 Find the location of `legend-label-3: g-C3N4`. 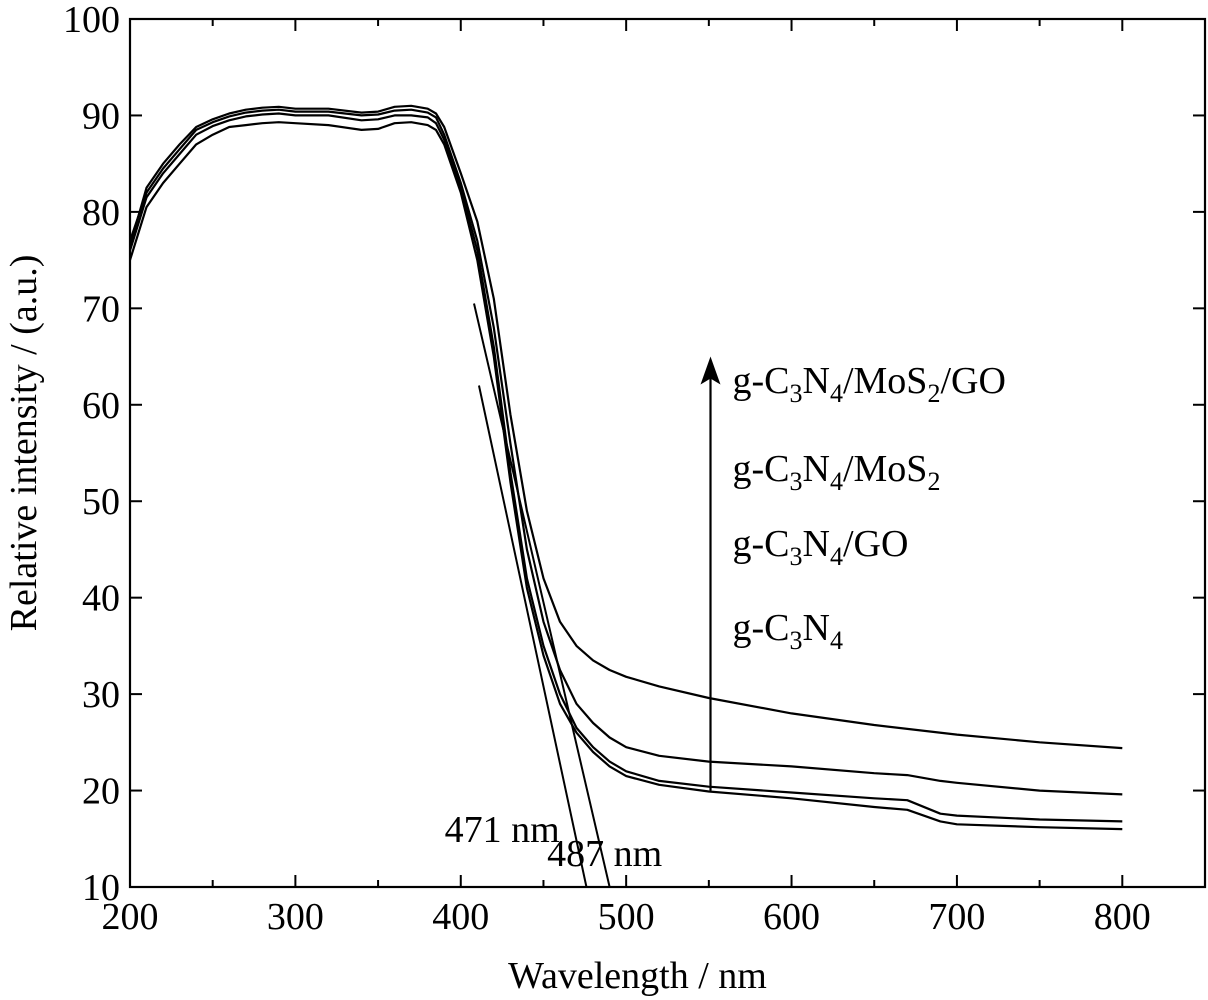

legend-label-3: g-C3N4 is located at coordinates (788, 631).